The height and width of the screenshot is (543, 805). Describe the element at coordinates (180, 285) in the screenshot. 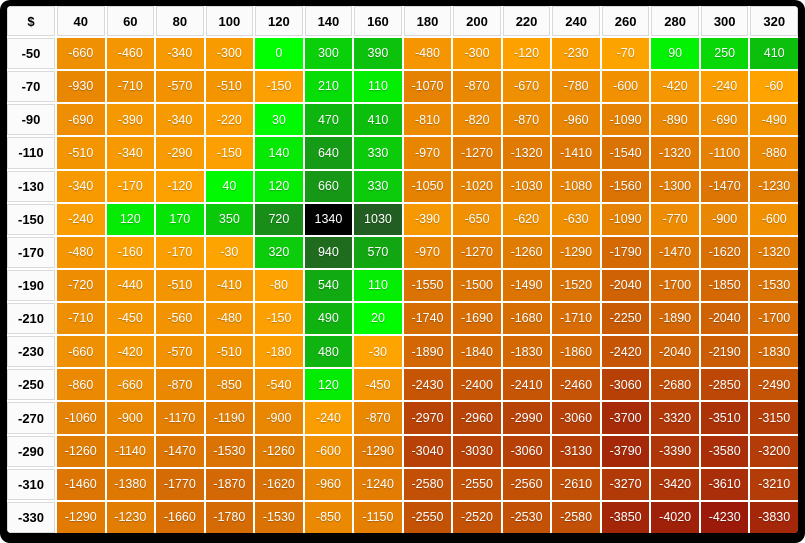

I see `heatmap-cell: -510` at that location.